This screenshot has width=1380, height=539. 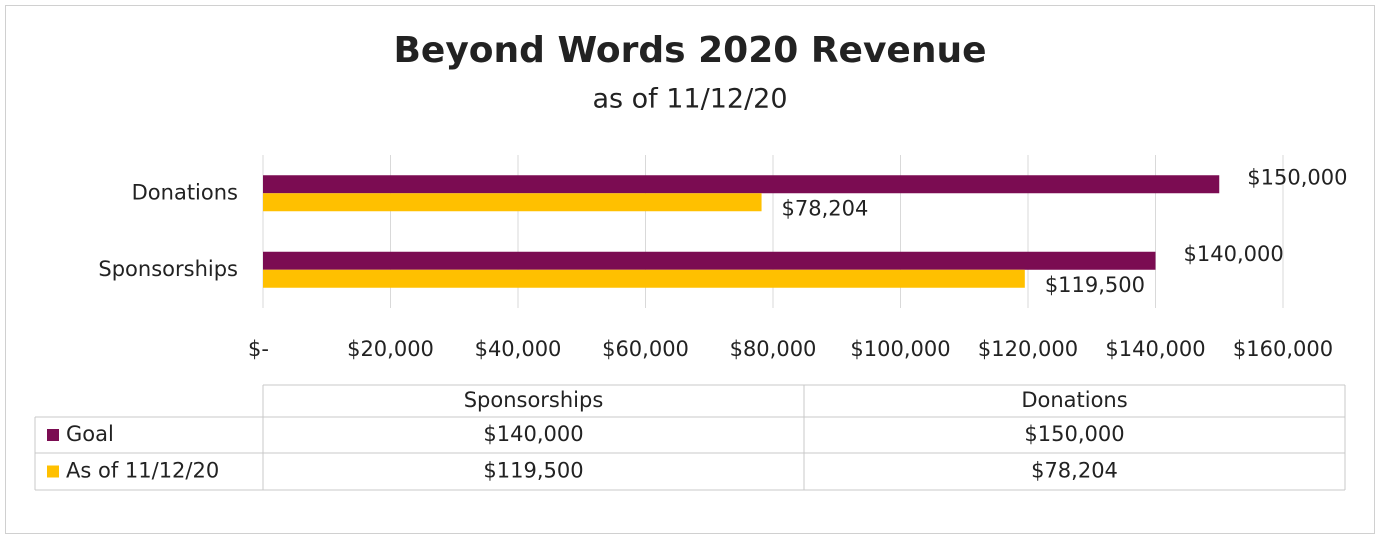 What do you see at coordinates (258, 349) in the screenshot?
I see `x-tick-label: $-` at bounding box center [258, 349].